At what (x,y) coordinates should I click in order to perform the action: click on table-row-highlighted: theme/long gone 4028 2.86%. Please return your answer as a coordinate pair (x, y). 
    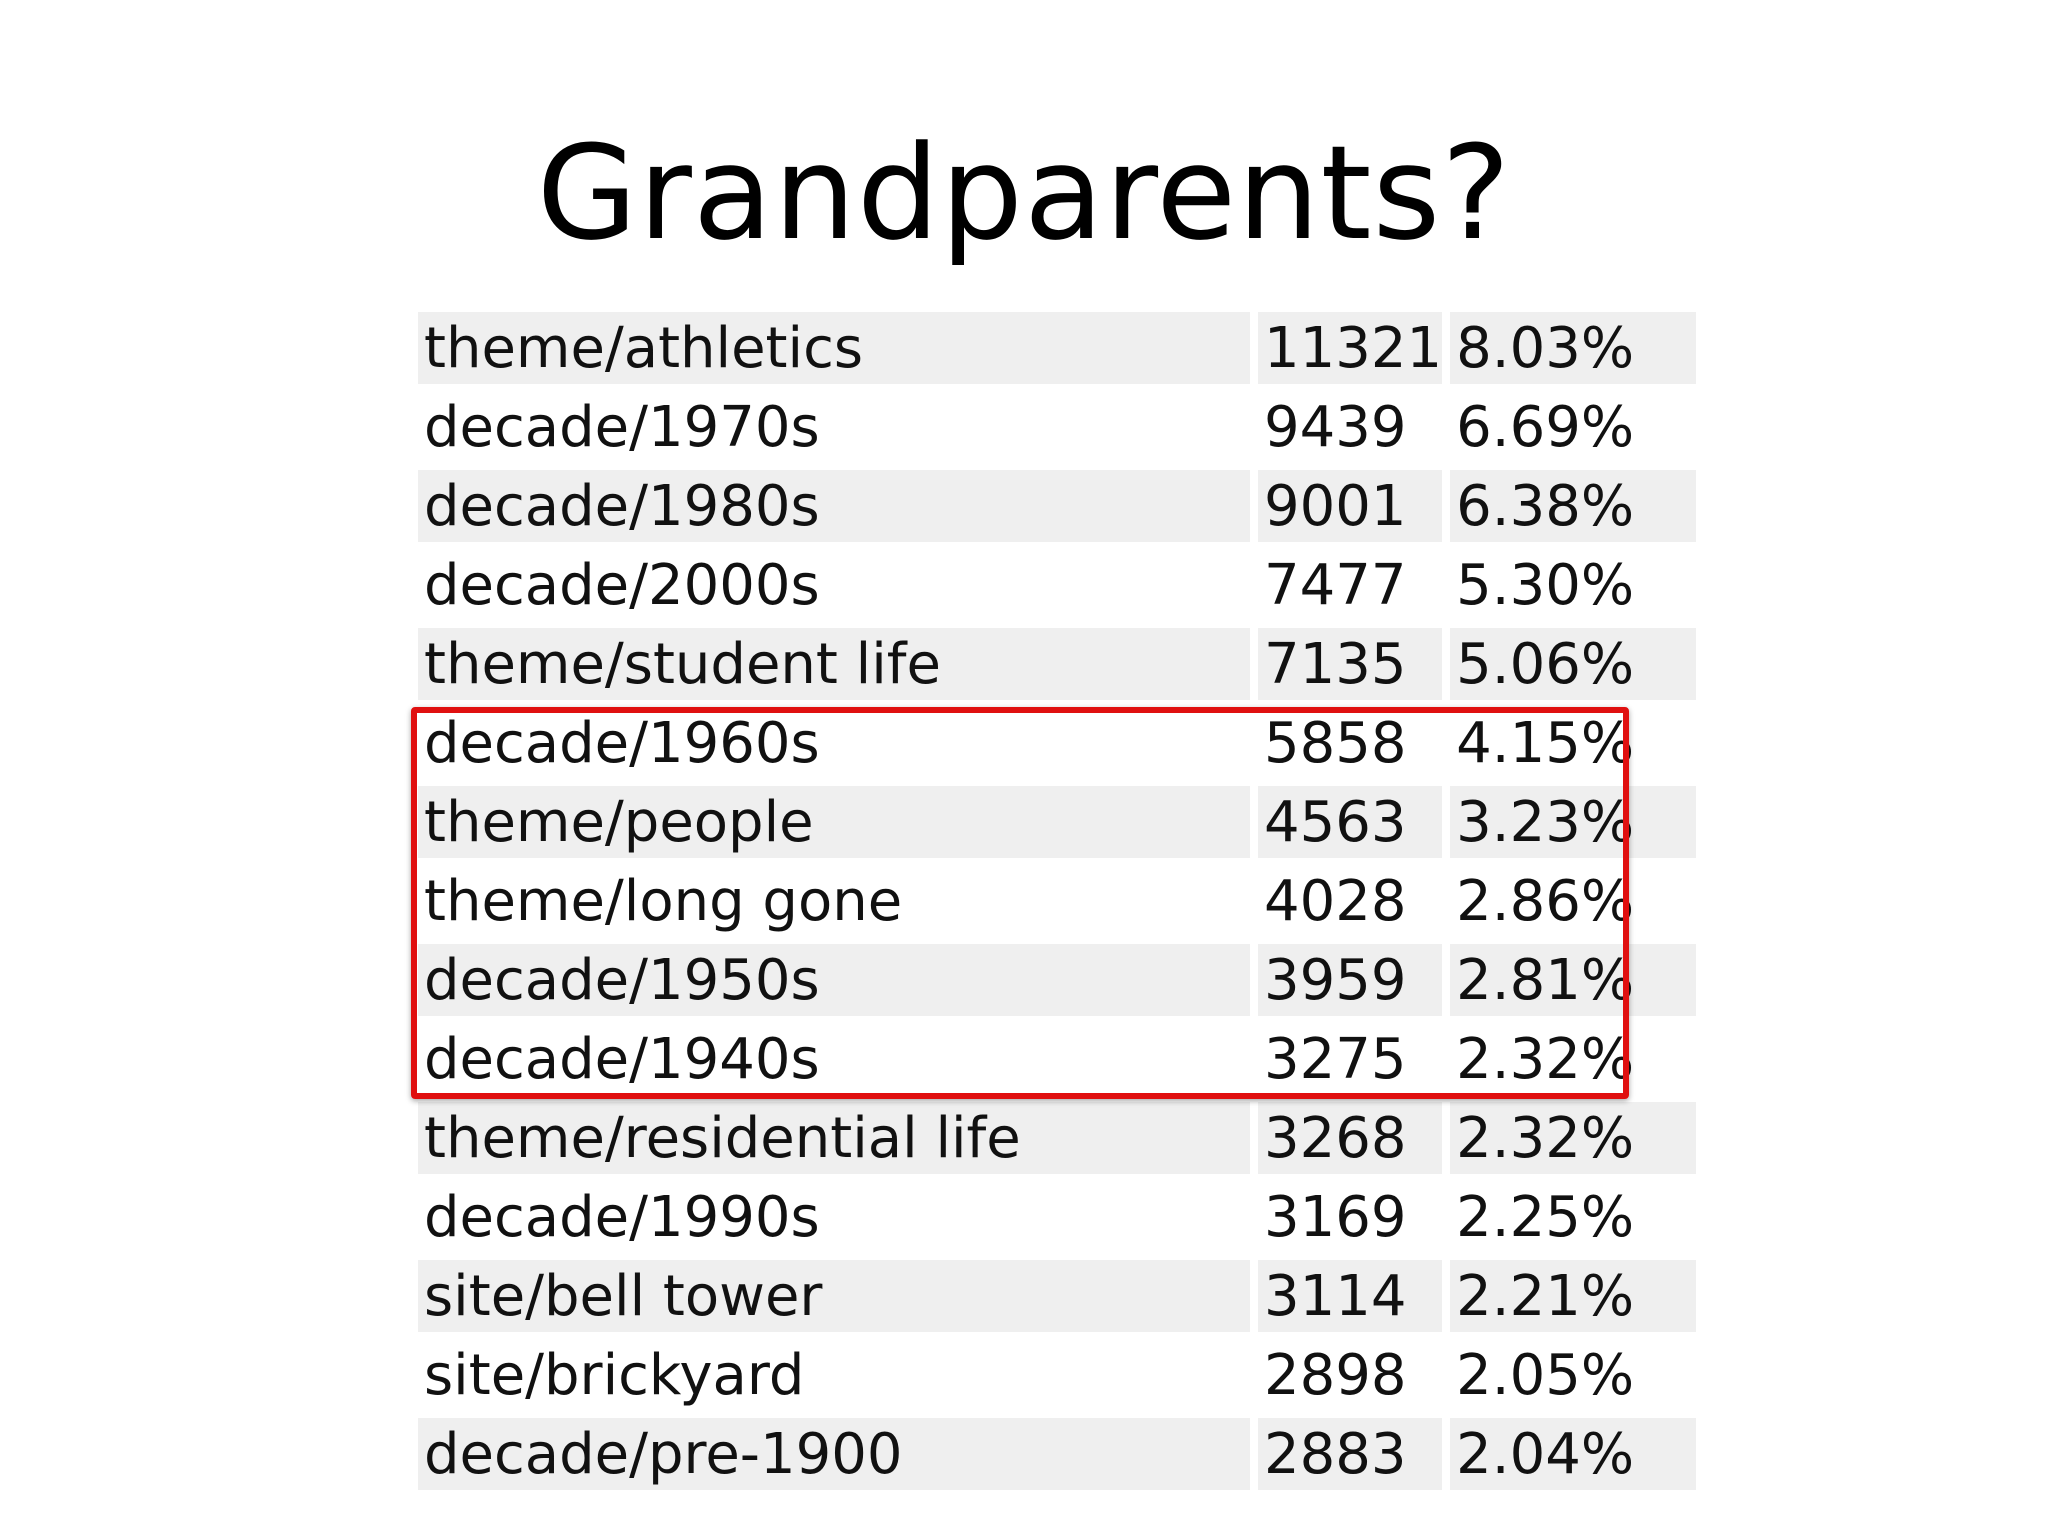
    Looking at the image, I should click on (1057, 904).